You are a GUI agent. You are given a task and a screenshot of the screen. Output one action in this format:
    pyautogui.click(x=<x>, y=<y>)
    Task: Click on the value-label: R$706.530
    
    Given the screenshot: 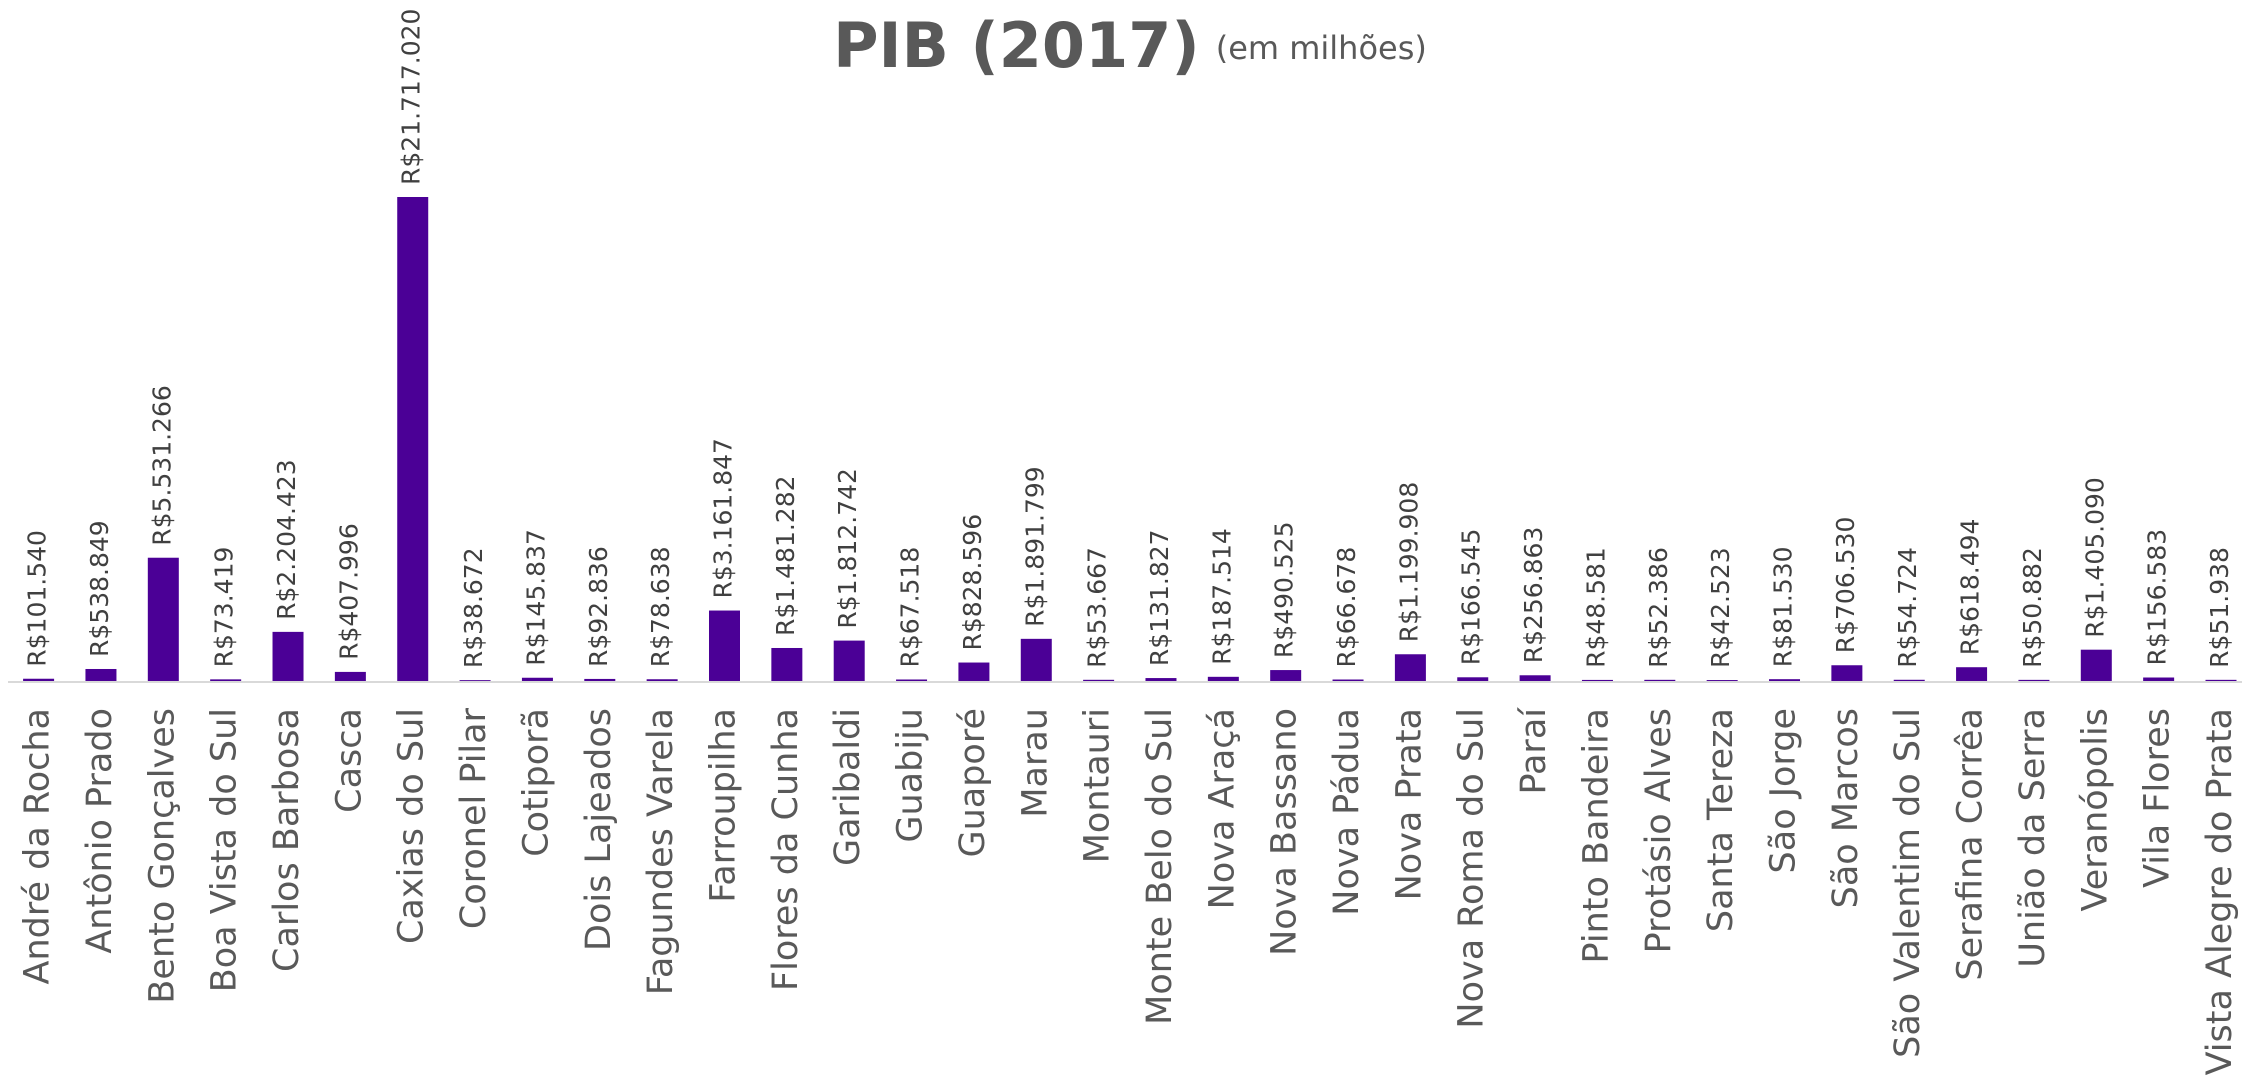 What is the action you would take?
    pyautogui.click(x=1845, y=585)
    